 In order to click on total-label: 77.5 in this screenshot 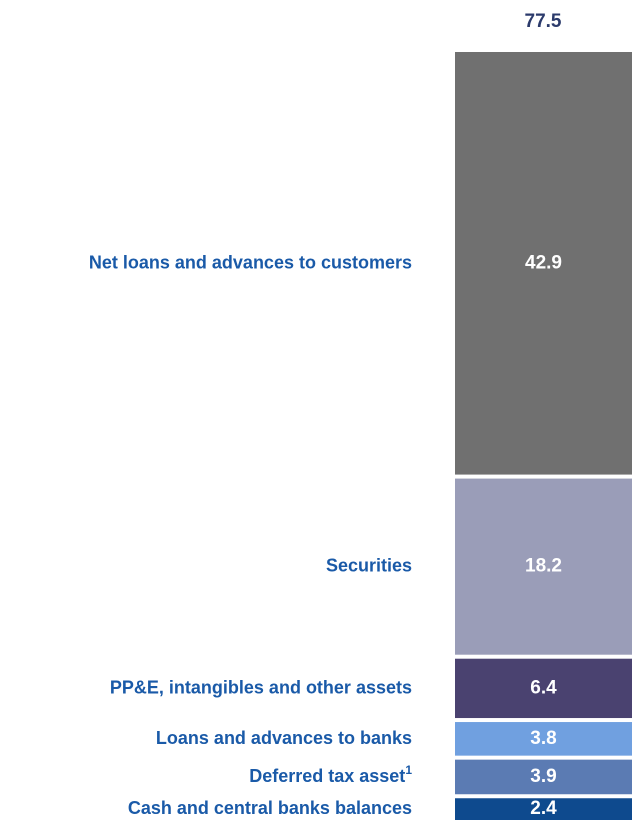, I will do `click(543, 21)`.